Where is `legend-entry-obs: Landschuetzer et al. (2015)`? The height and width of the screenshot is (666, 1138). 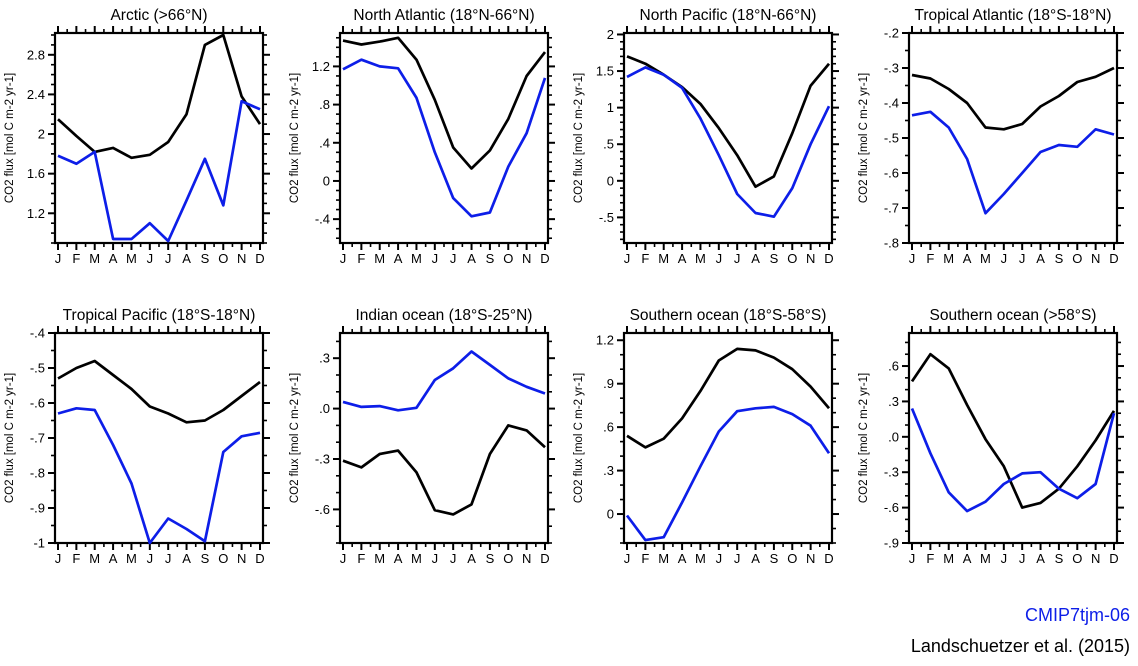 legend-entry-obs: Landschuetzer et al. (2015) is located at coordinates (1020, 646).